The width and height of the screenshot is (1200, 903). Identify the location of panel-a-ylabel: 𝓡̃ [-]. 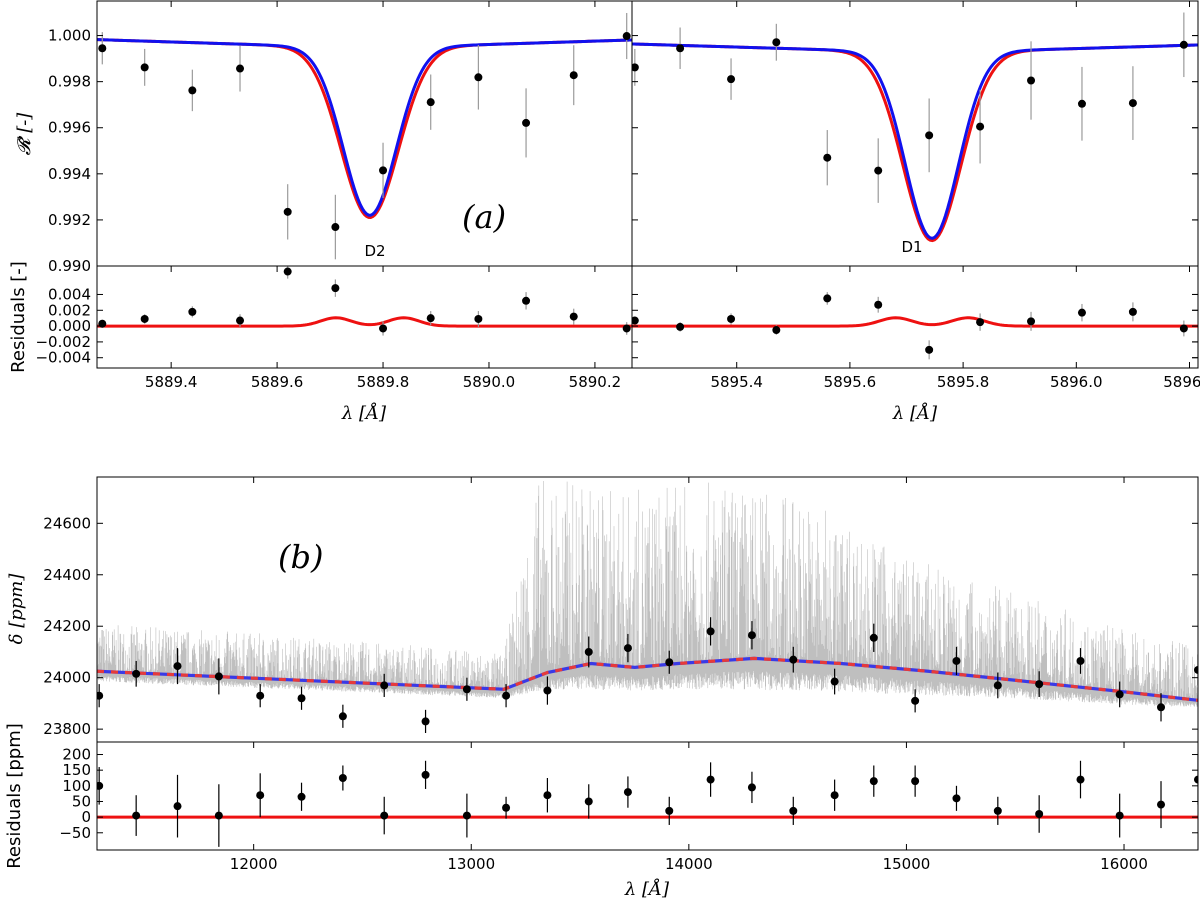
(24, 134).